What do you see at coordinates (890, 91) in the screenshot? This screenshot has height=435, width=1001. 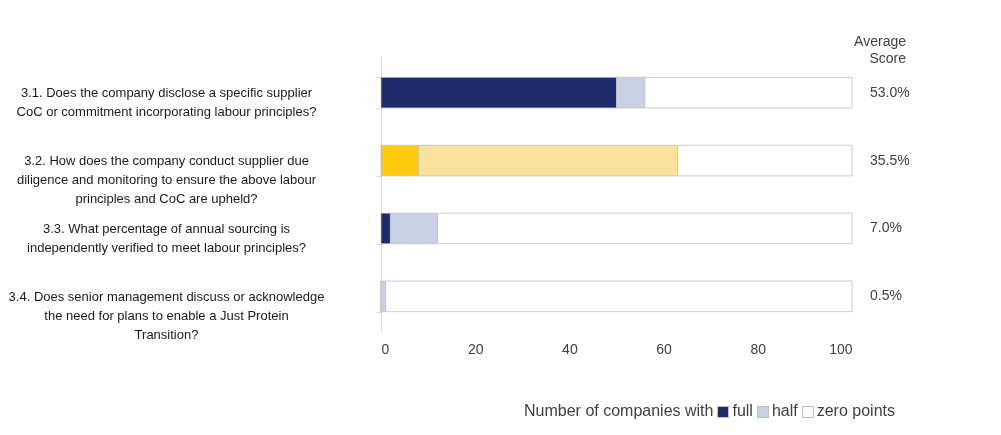 I see `text: 53.0%` at bounding box center [890, 91].